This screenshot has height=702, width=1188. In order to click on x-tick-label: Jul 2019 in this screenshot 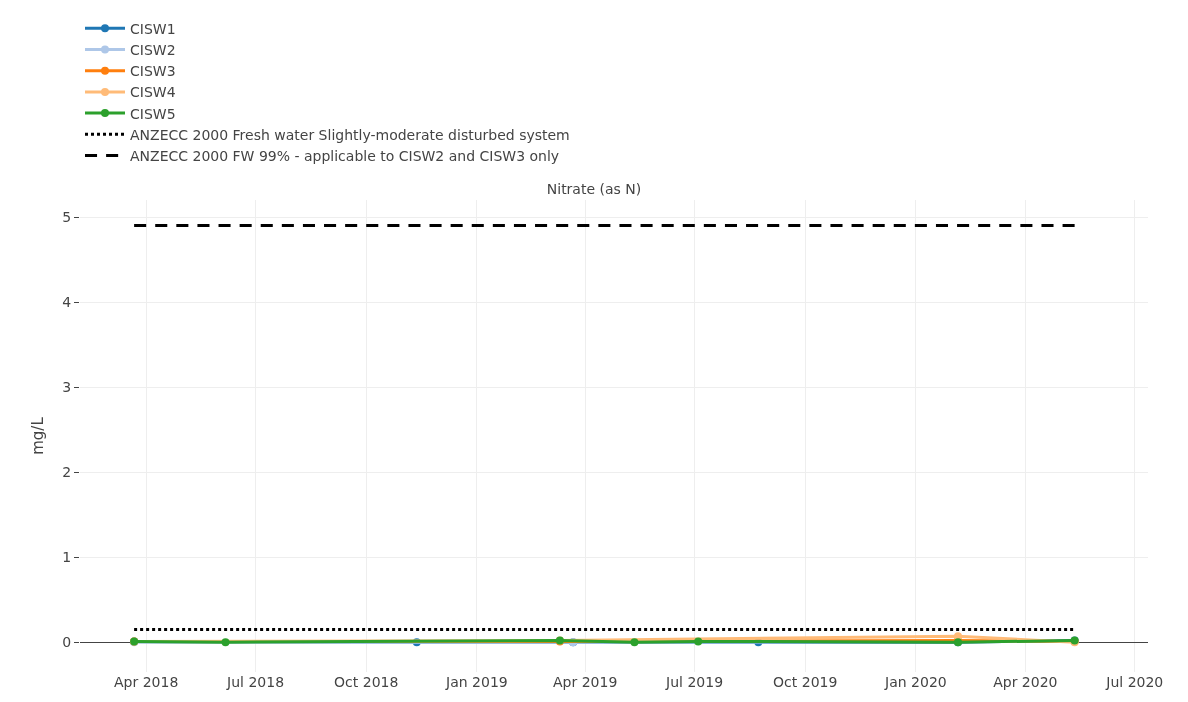, I will do `click(694, 682)`.